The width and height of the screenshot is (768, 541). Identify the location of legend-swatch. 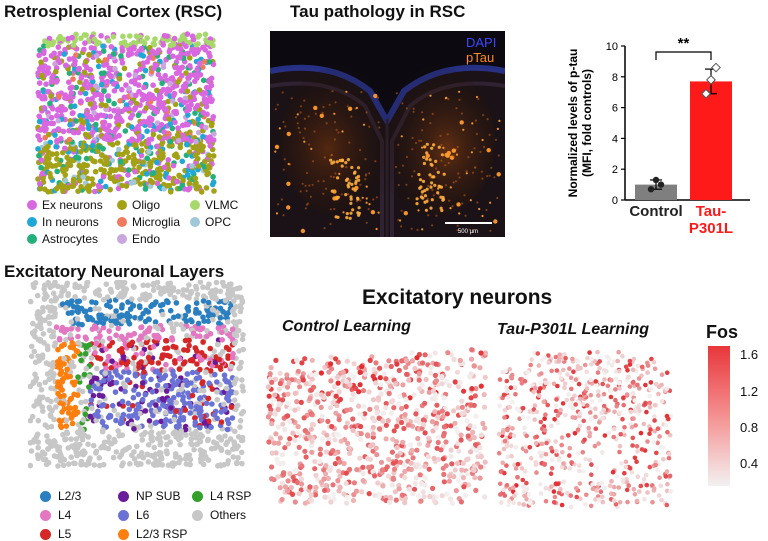
(32, 239).